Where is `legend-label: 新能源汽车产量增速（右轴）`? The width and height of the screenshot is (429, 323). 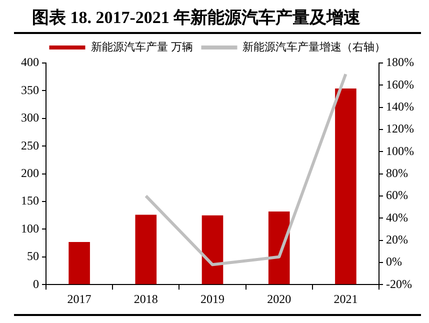 legend-label: 新能源汽车产量增速（右轴） is located at coordinates (314, 47).